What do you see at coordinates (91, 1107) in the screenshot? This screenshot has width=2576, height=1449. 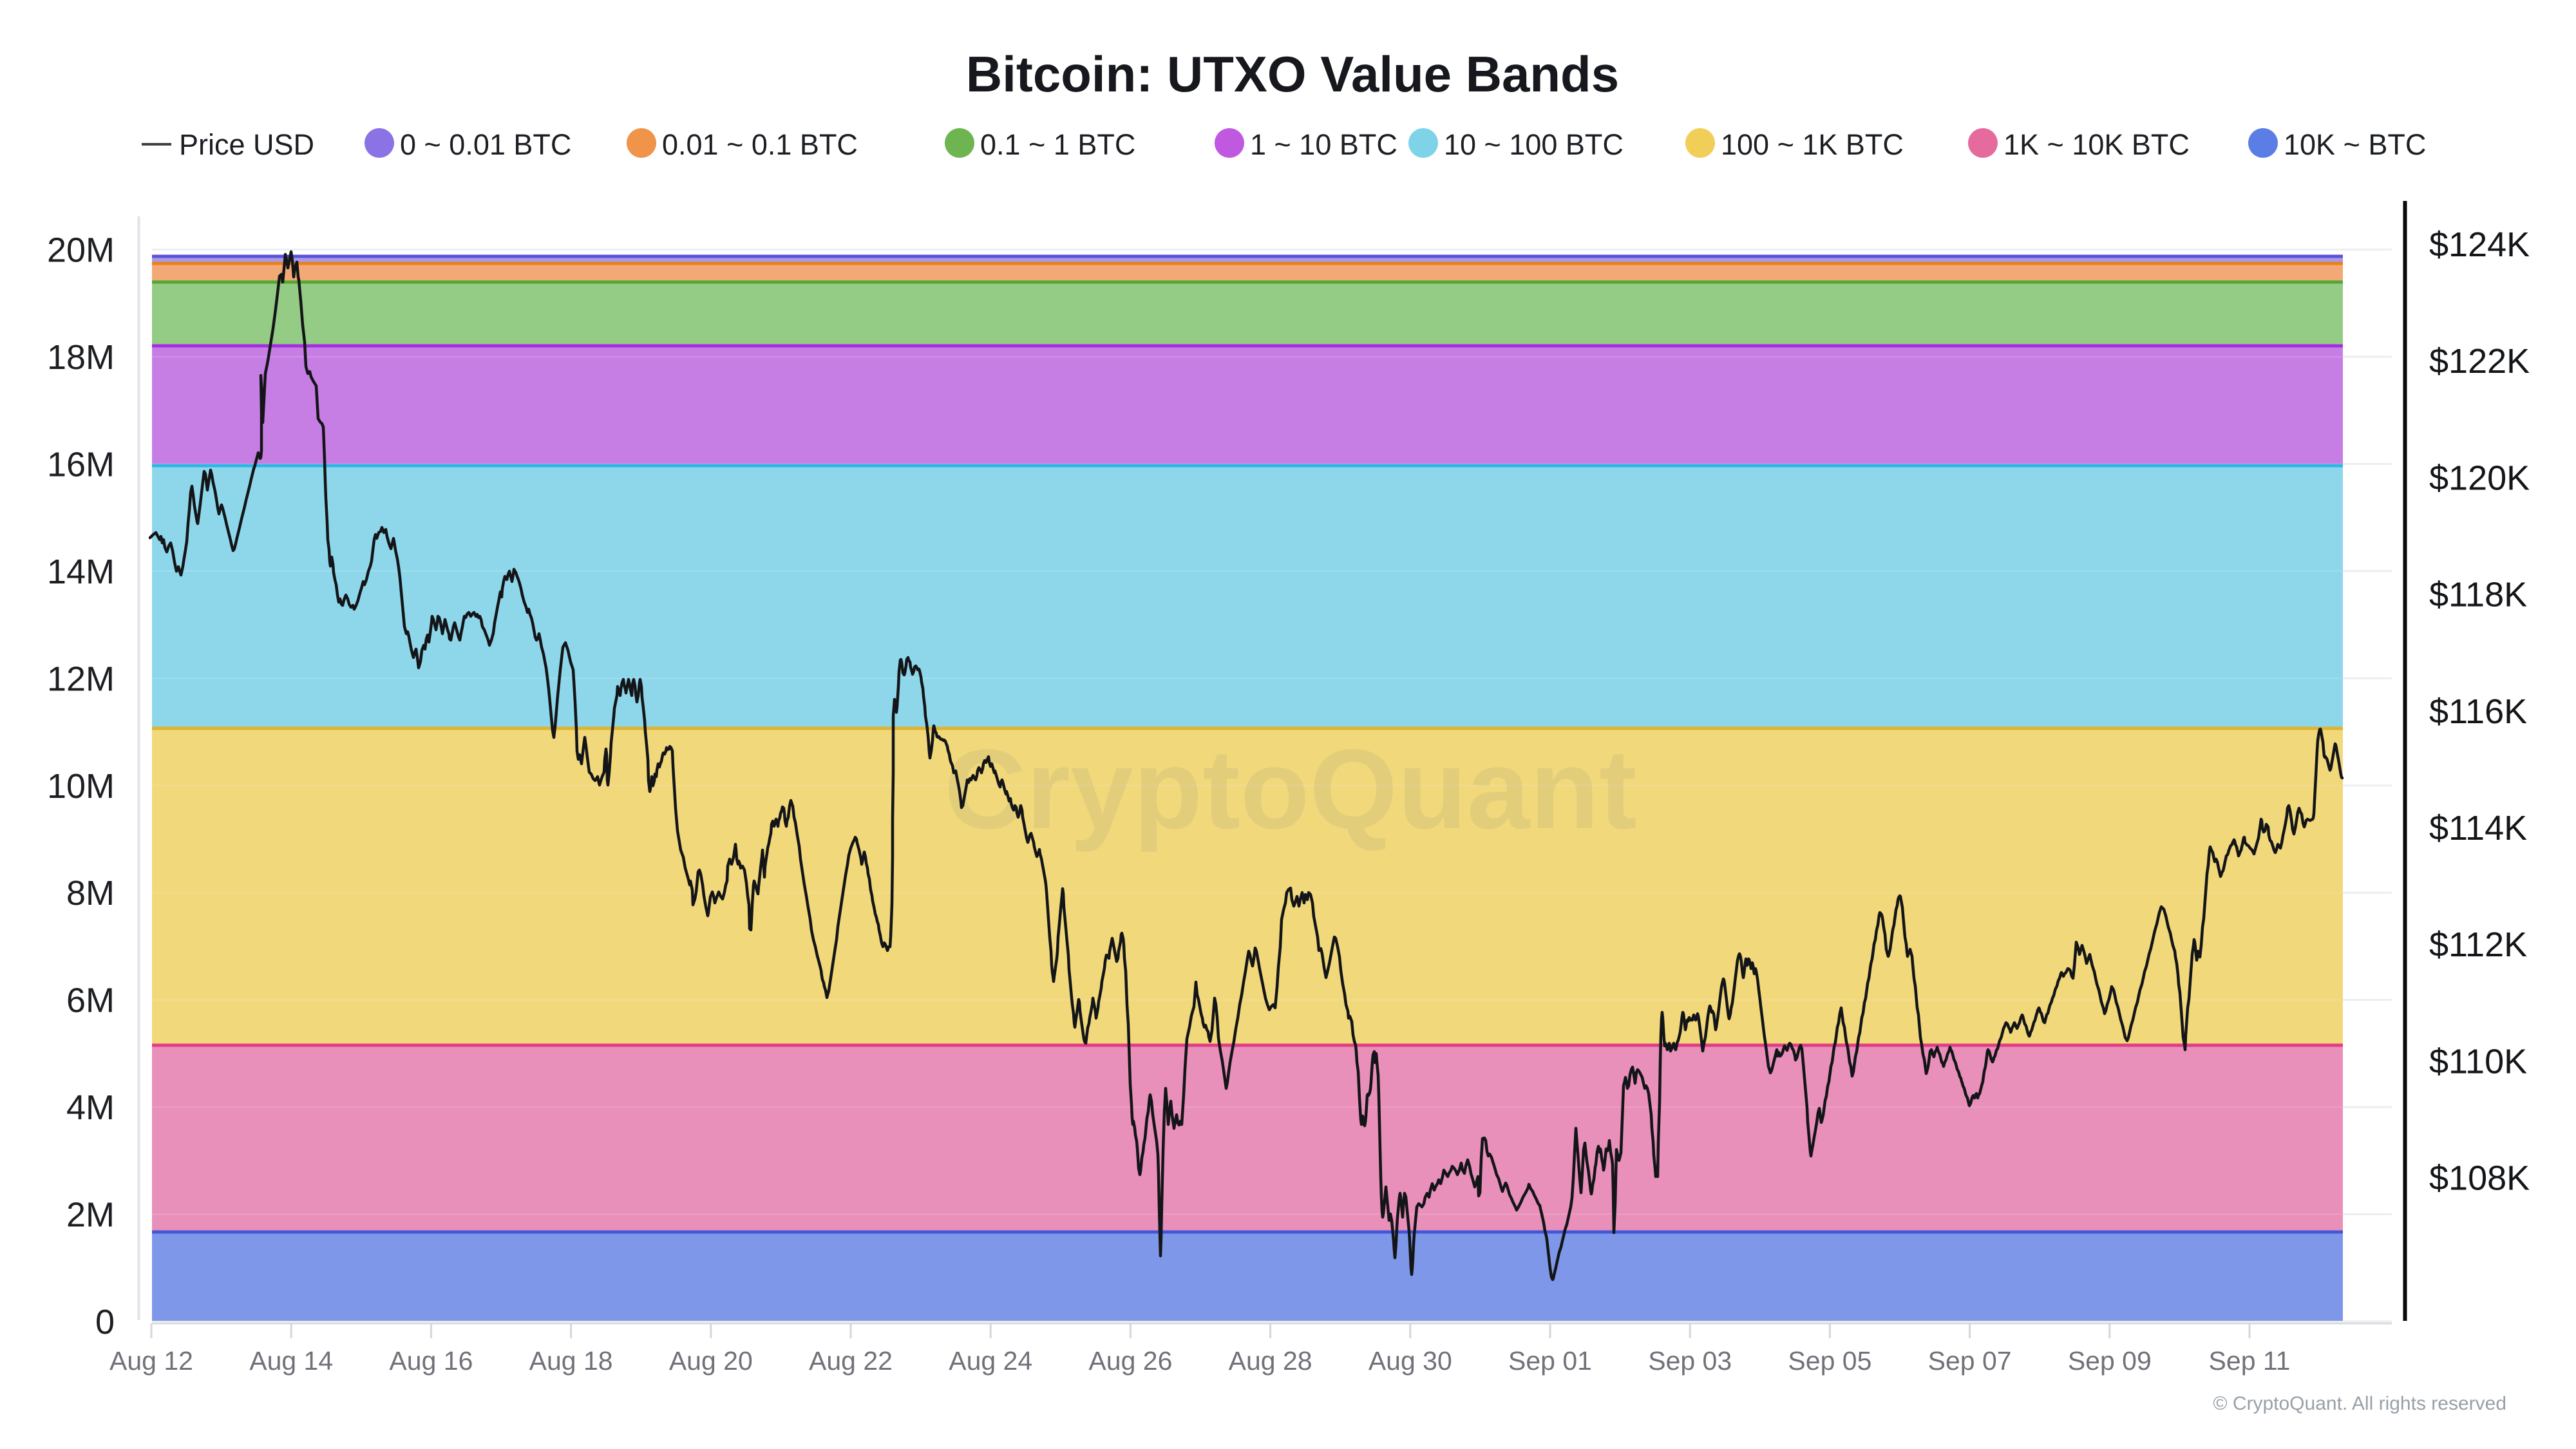 I see `svg-text: 4M` at bounding box center [91, 1107].